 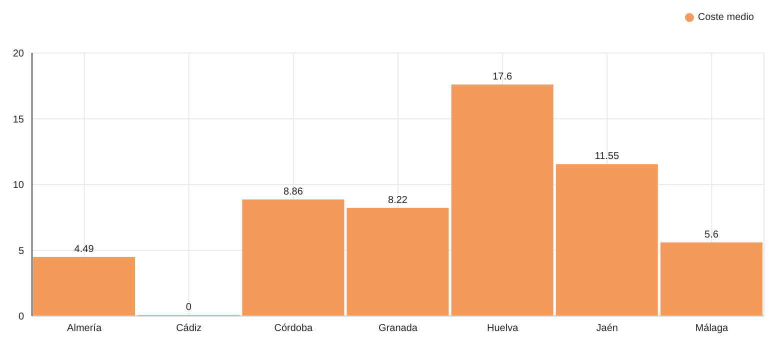 What do you see at coordinates (84, 249) in the screenshot?
I see `data-label: 4.49` at bounding box center [84, 249].